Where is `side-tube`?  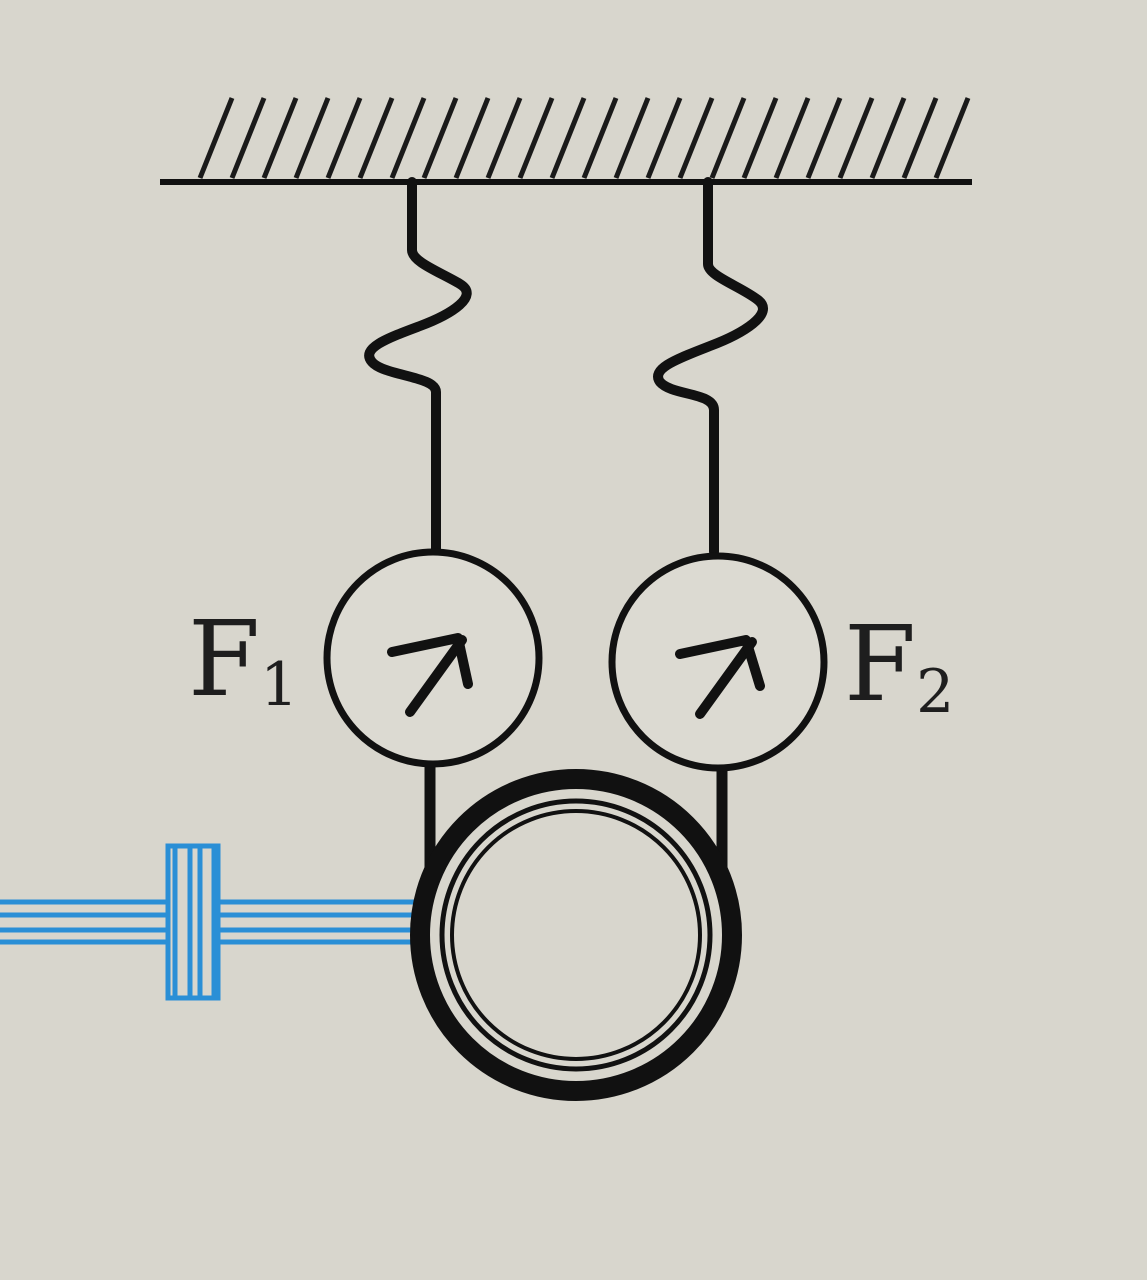 side-tube is located at coordinates (207, 922).